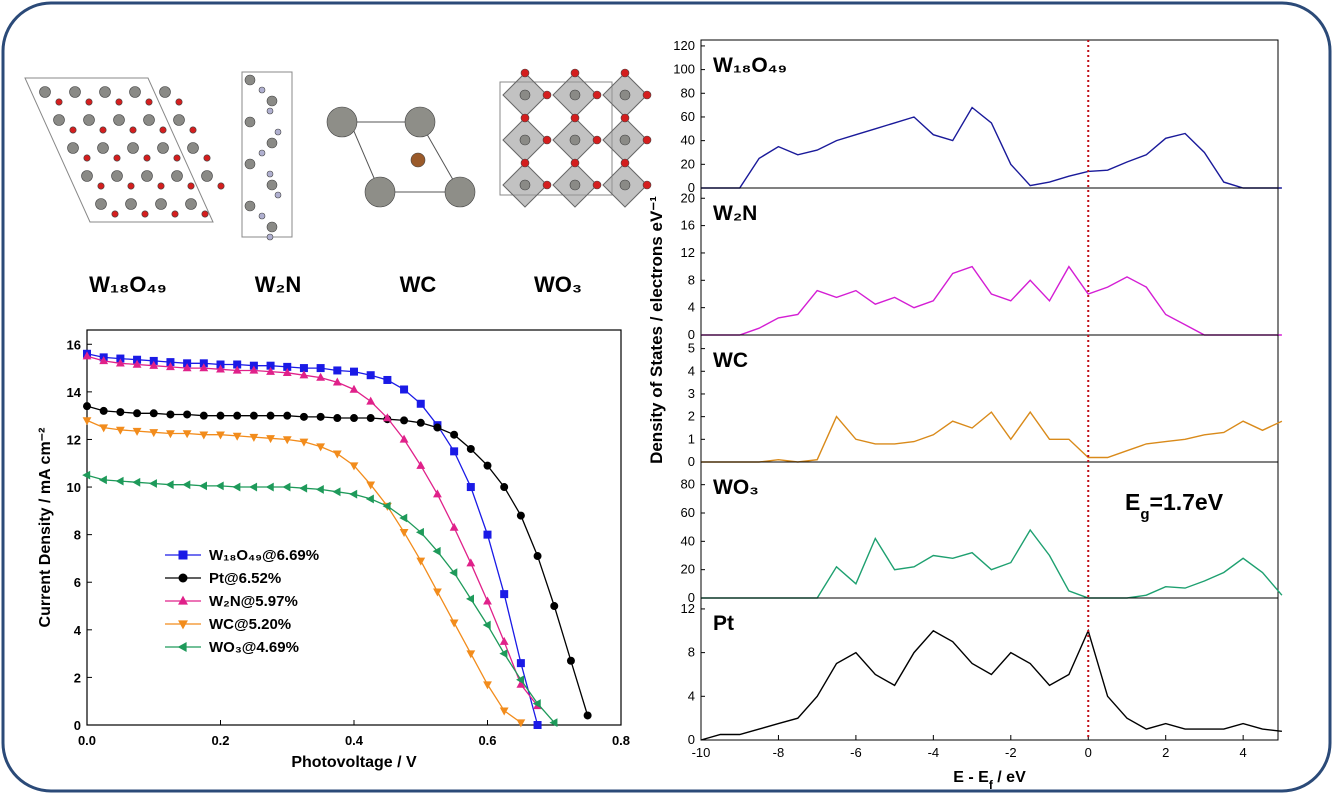  I want to click on dos-line, so click(991, 684).